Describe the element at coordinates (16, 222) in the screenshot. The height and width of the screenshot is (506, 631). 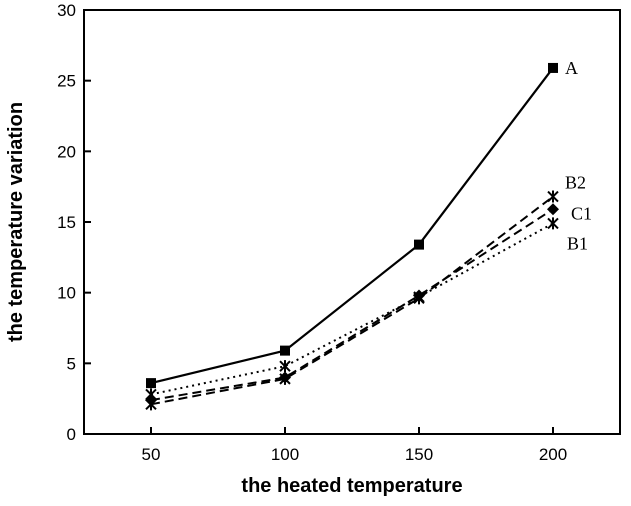
I see `y-axis-title: the temperature variation` at that location.